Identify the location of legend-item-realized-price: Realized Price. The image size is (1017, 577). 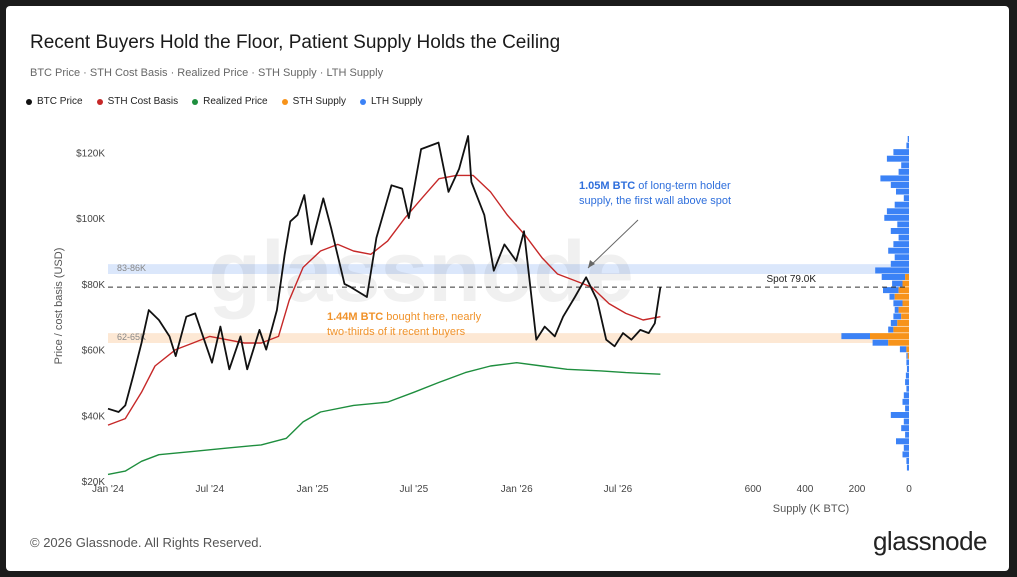
(230, 101).